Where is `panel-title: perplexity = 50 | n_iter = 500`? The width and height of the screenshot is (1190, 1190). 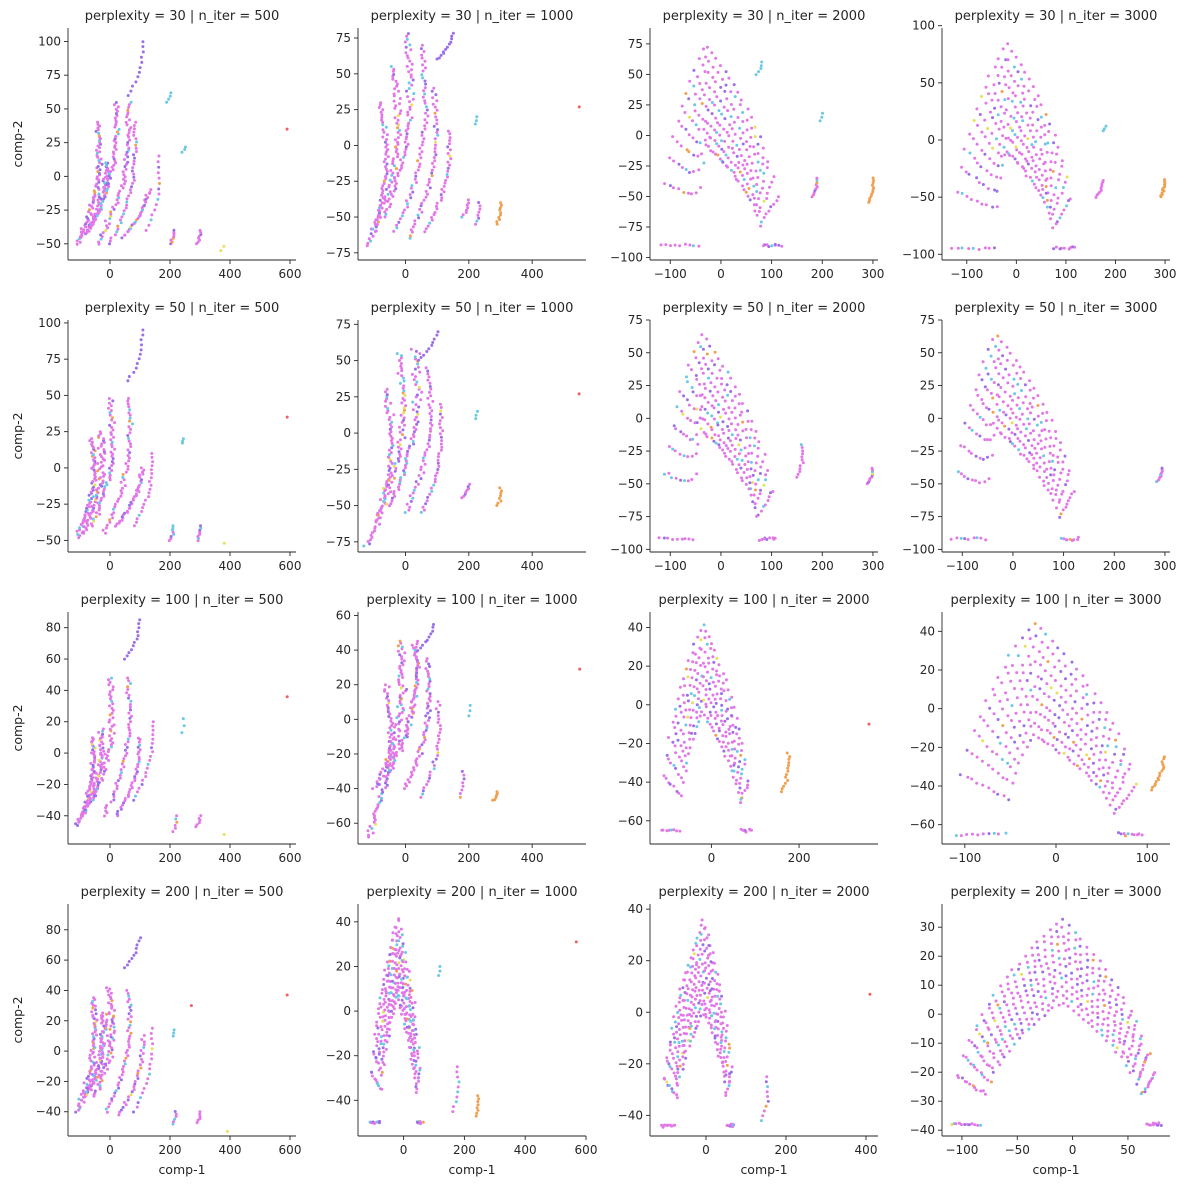
panel-title: perplexity = 50 | n_iter = 500 is located at coordinates (182, 308).